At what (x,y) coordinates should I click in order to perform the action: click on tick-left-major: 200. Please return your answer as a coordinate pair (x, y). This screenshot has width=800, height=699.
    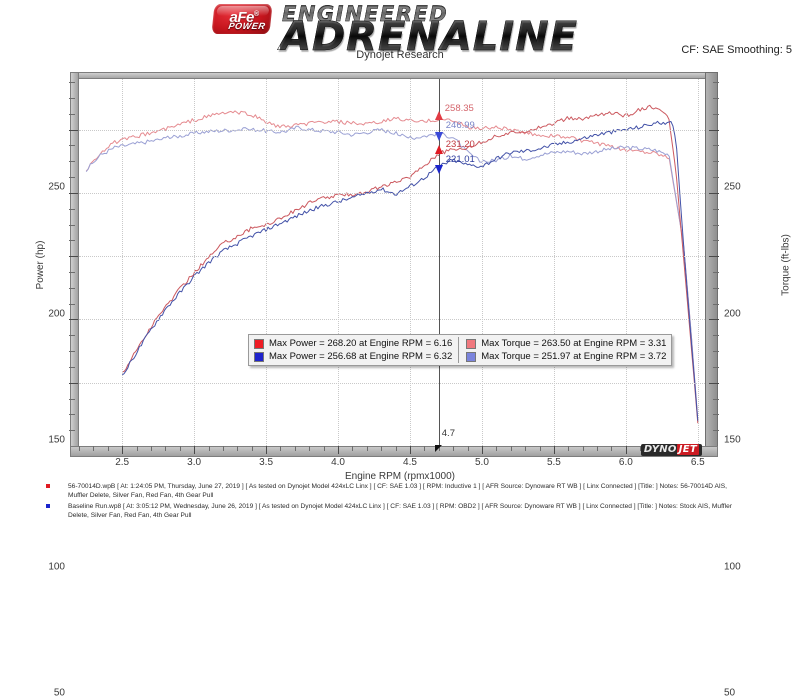
    Looking at the image, I should click on (63, 255).